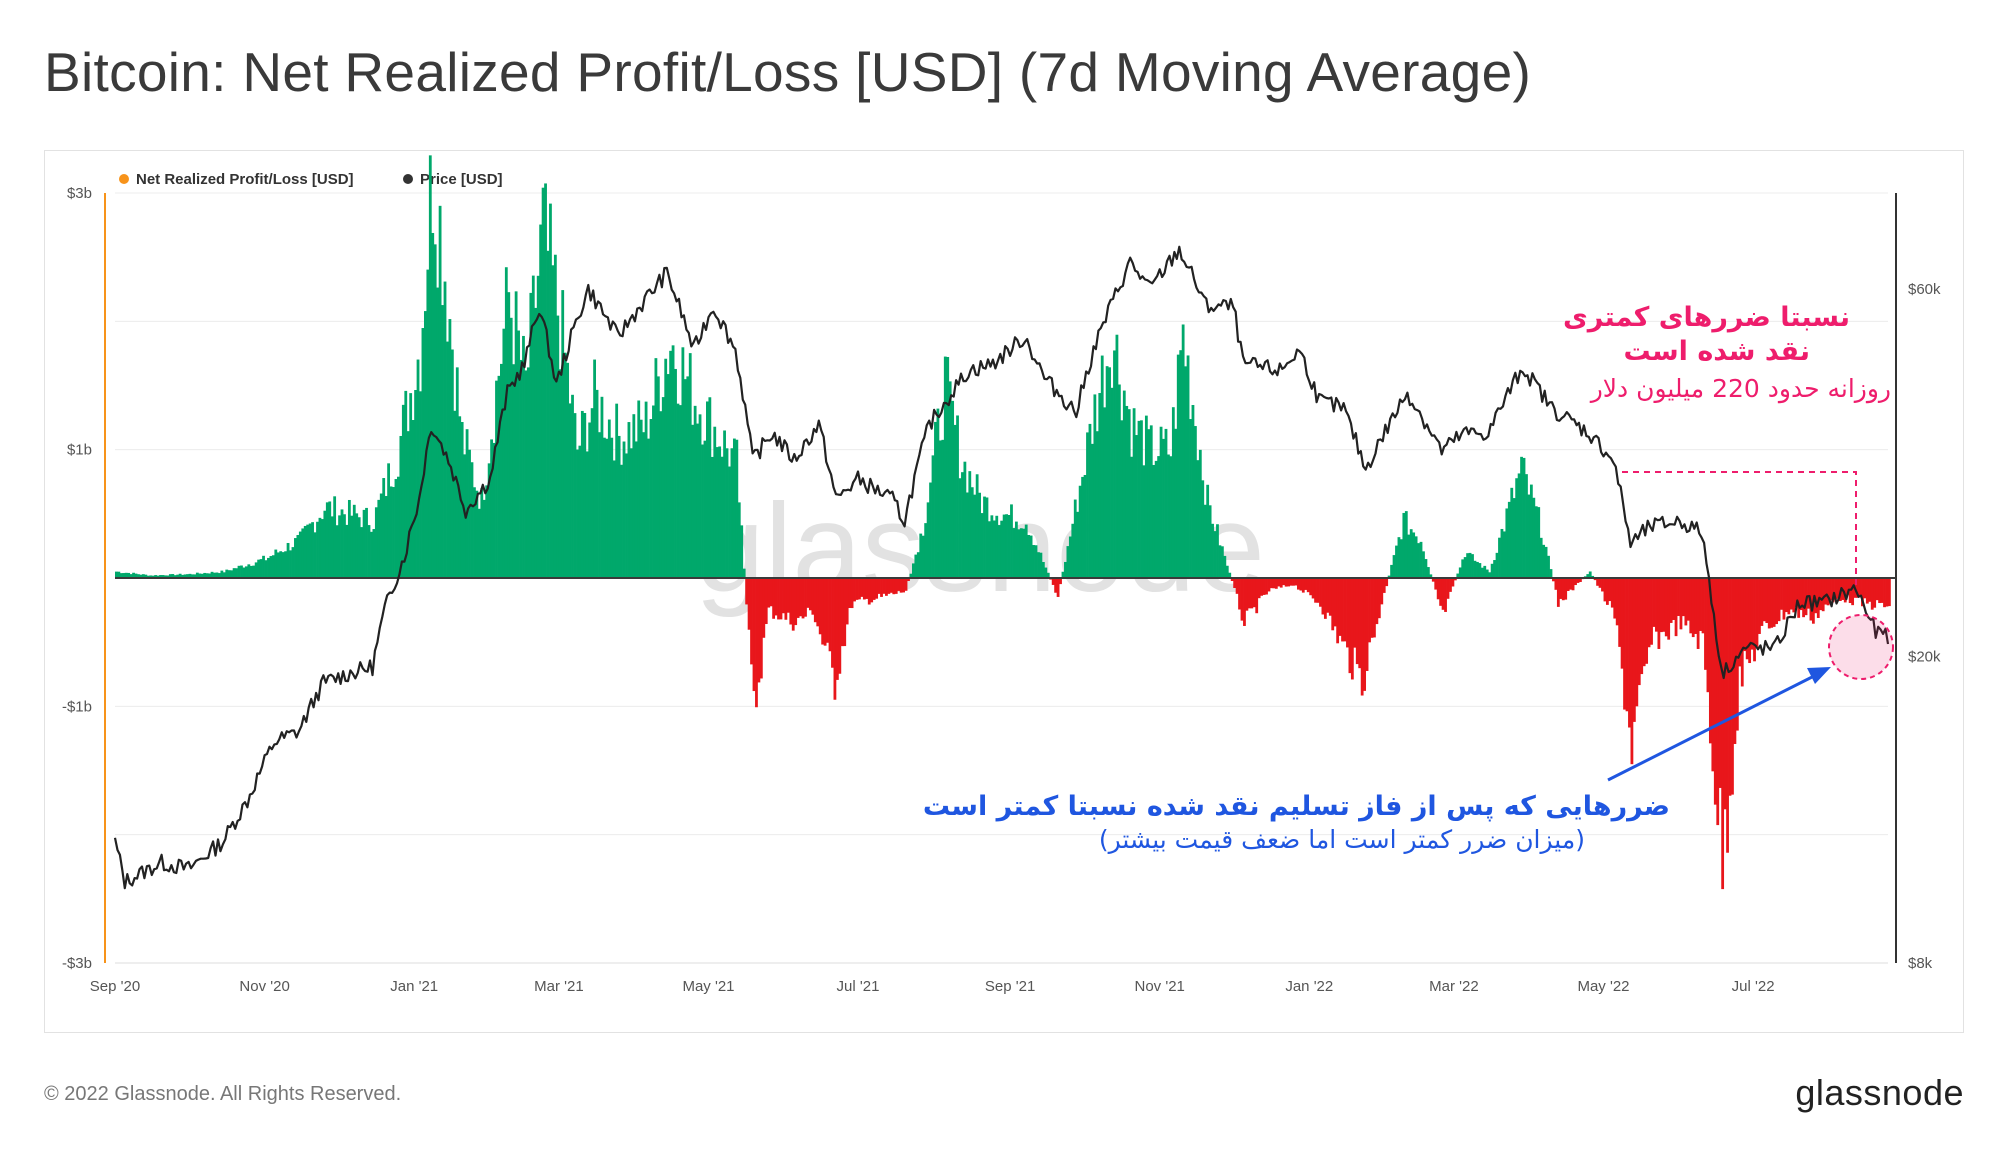  What do you see at coordinates (77, 963) in the screenshot?
I see `y-left-tick-label: -$3b` at bounding box center [77, 963].